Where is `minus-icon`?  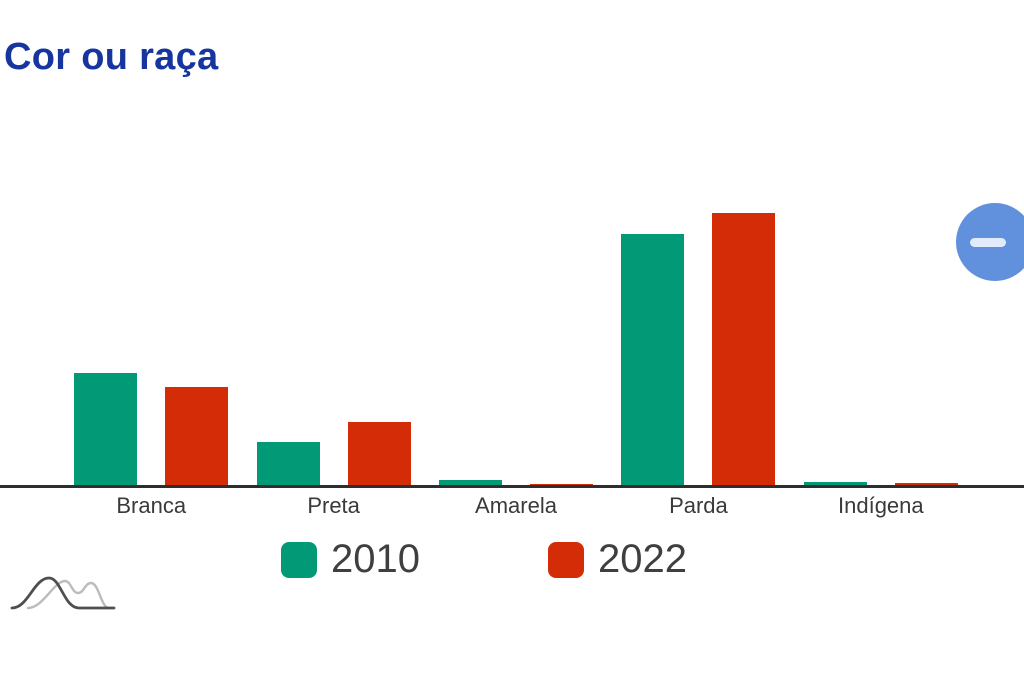 minus-icon is located at coordinates (988, 242).